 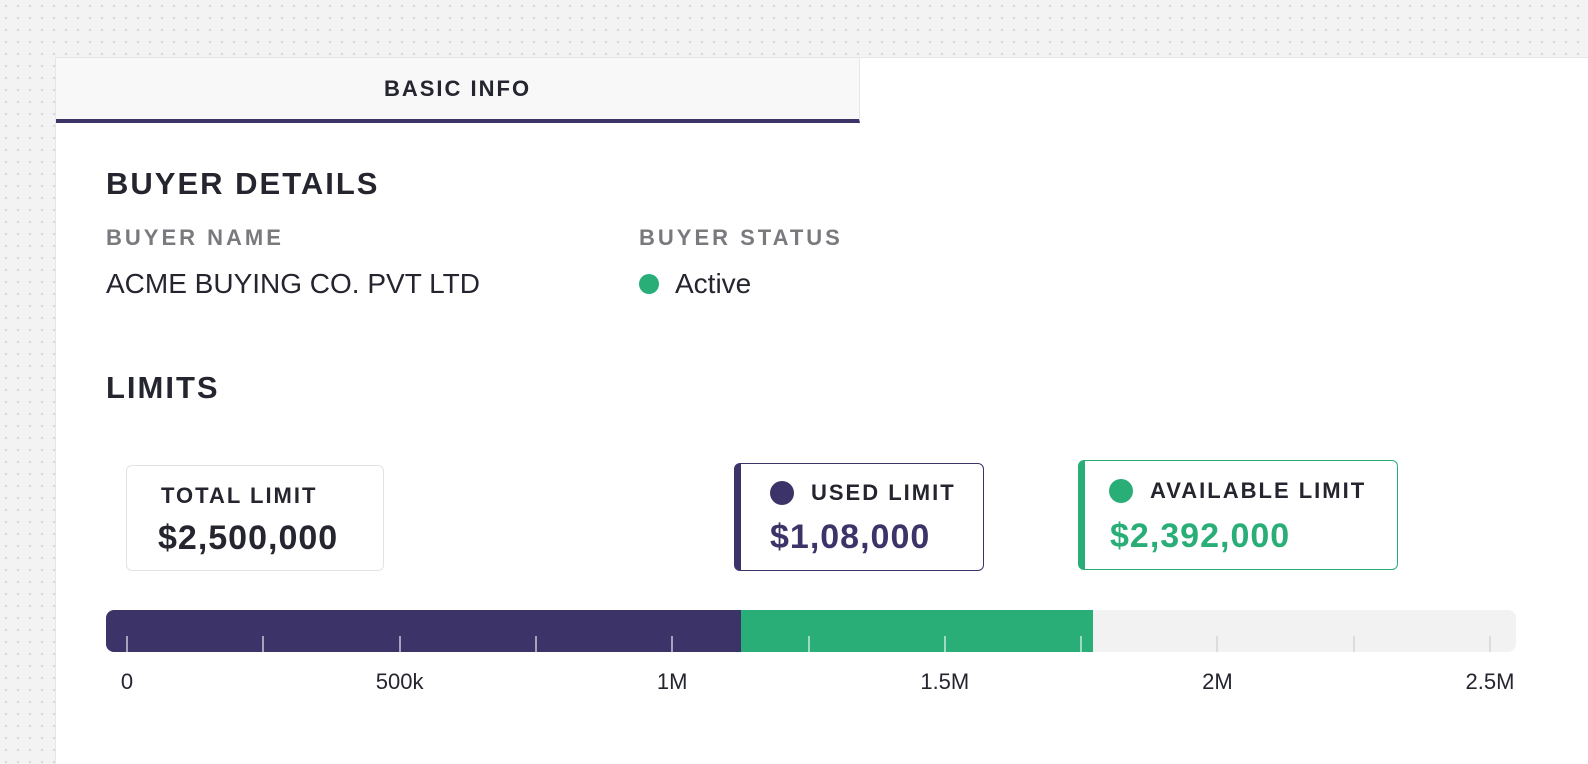 What do you see at coordinates (916, 631) in the screenshot?
I see `limit-bar-segment-available` at bounding box center [916, 631].